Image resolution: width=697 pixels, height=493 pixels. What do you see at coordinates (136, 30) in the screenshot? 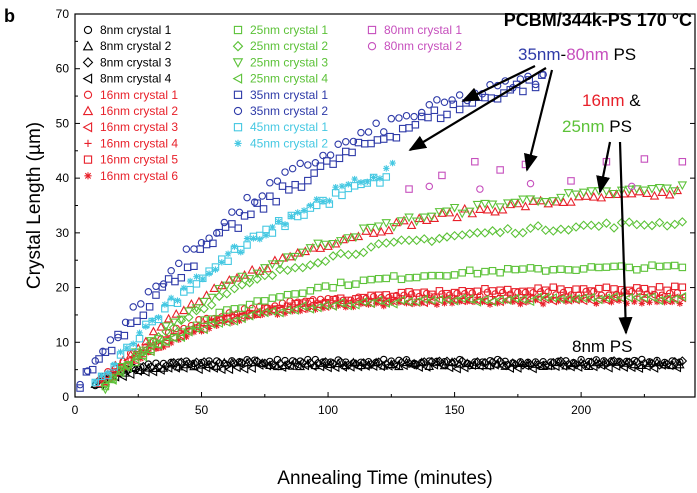
I see `legend-label: 8nm crystal 1` at bounding box center [136, 30].